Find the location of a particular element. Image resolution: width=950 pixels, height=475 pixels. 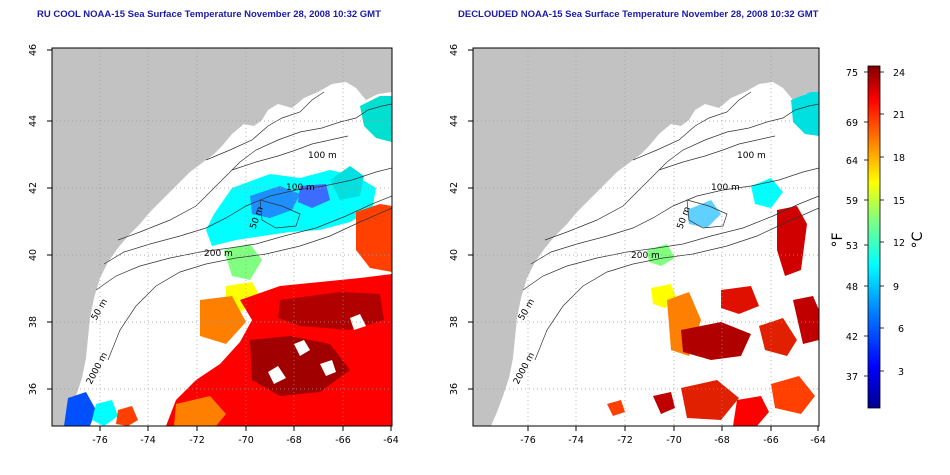

colorbar-f-tick: 69 is located at coordinates (852, 123).